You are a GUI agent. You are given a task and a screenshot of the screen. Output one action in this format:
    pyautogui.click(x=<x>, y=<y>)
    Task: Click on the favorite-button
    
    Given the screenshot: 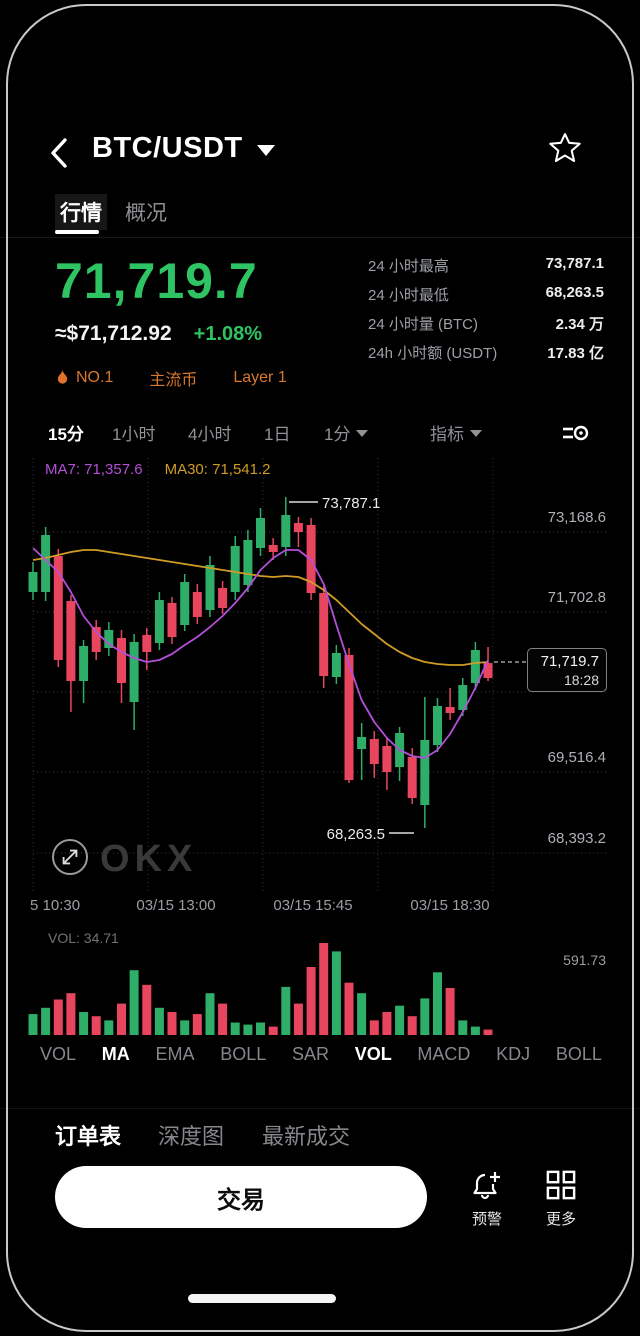 What is the action you would take?
    pyautogui.click(x=565, y=151)
    